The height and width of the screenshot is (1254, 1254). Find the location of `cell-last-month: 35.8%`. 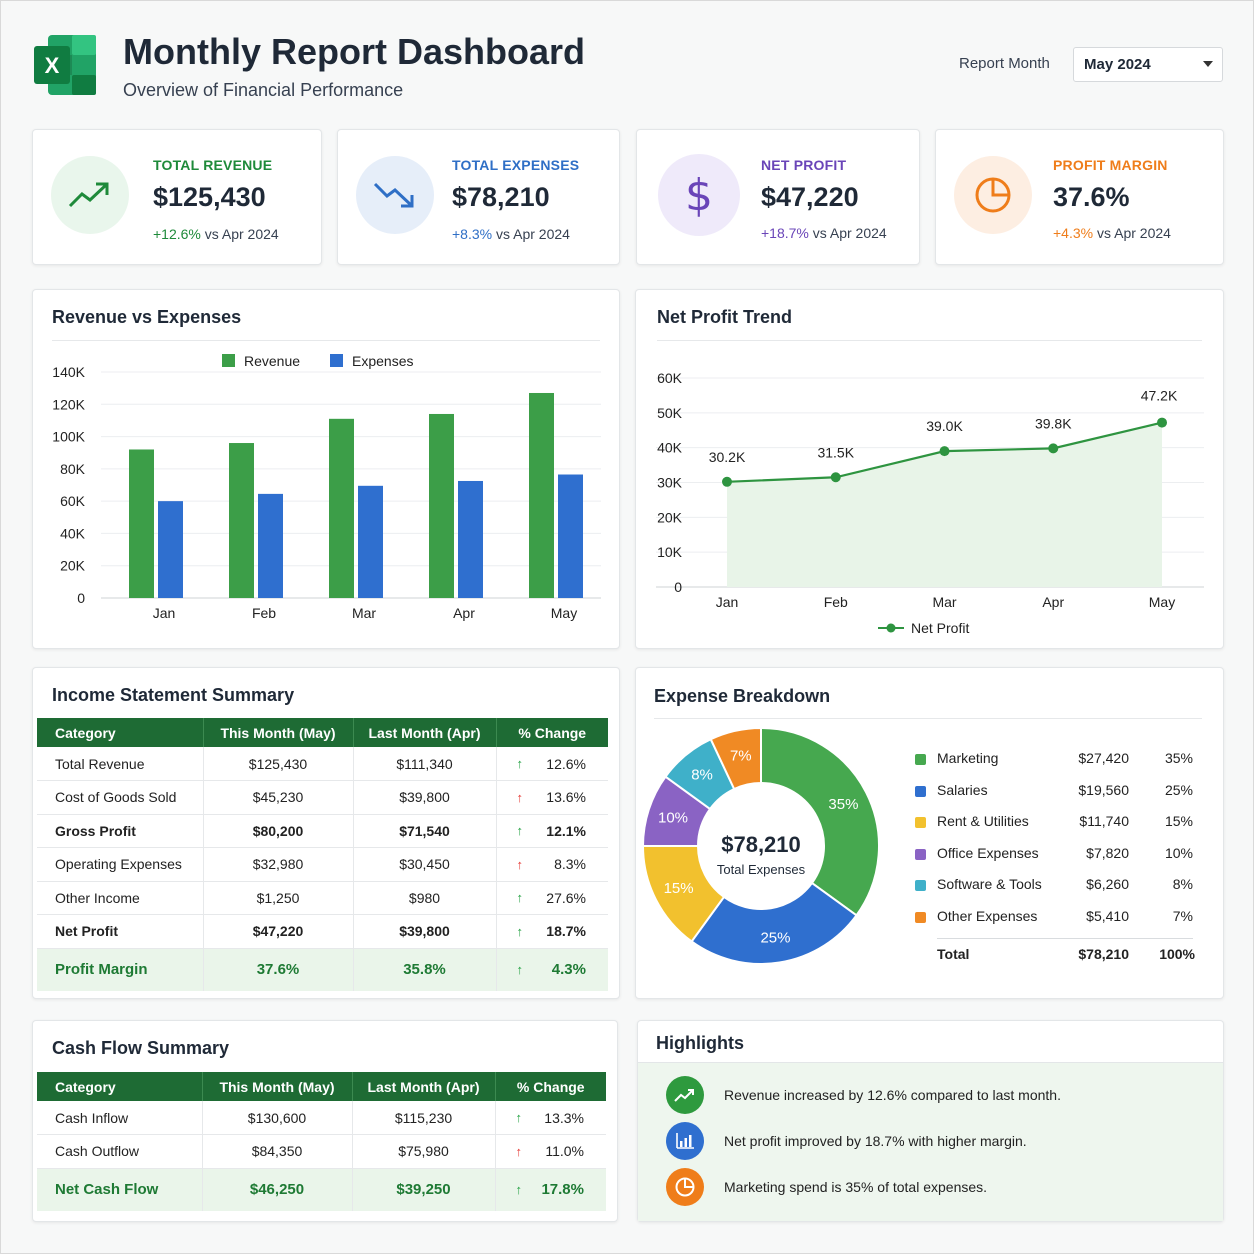

cell-last-month: 35.8% is located at coordinates (425, 969).